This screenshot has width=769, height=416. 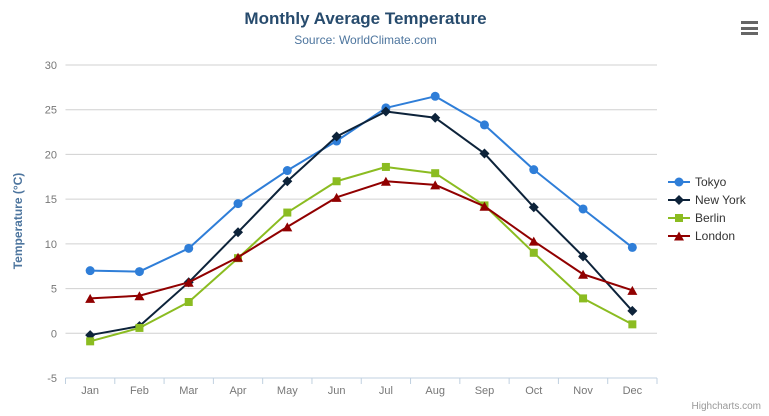 I want to click on y-axis-label: 0, so click(x=54, y=334).